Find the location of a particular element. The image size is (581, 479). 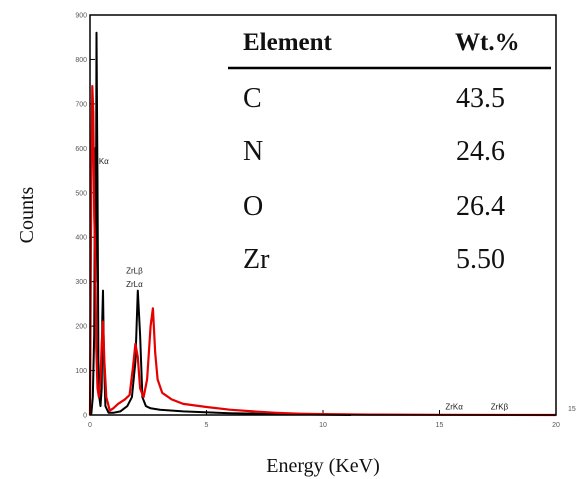

y-axis-title: Counts is located at coordinates (27, 214).